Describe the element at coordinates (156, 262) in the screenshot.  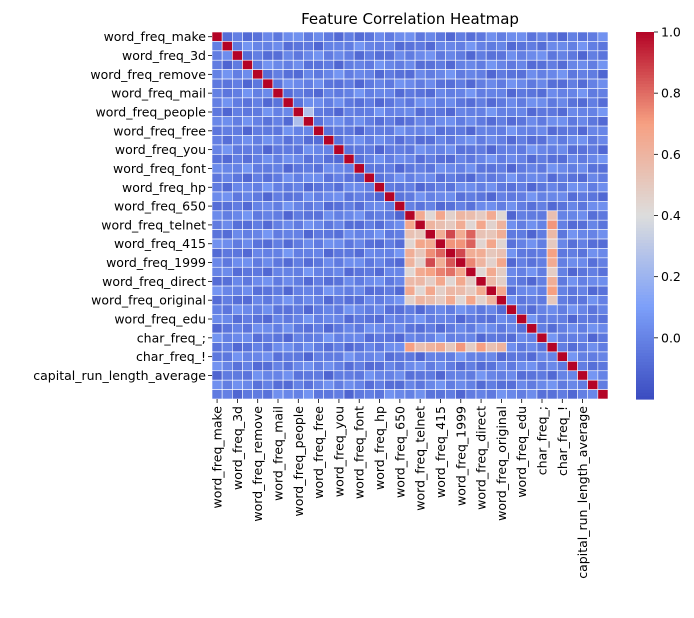
I see `row-tick-label: word_freq_1999` at that location.